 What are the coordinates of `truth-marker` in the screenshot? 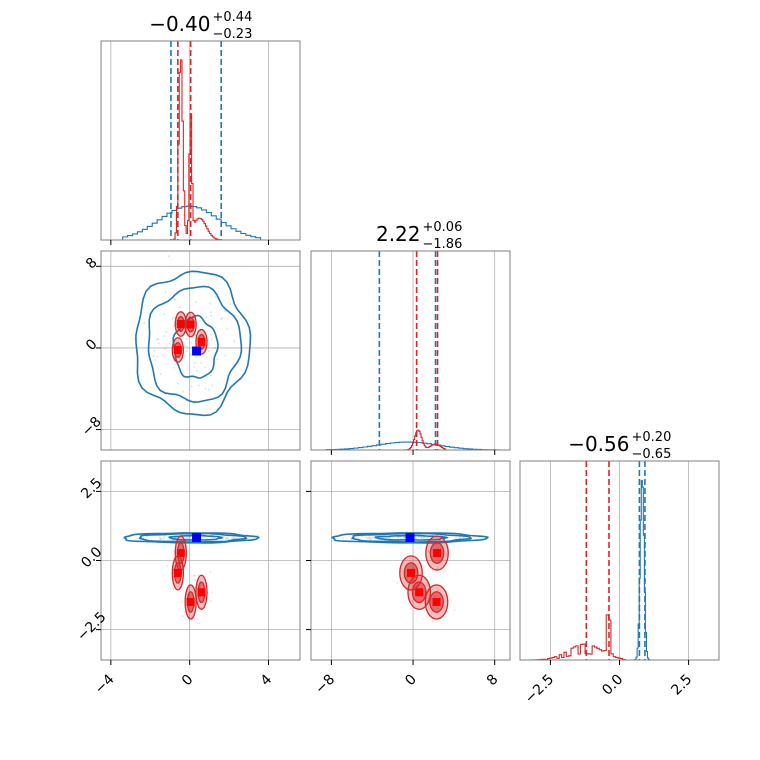 It's located at (197, 538).